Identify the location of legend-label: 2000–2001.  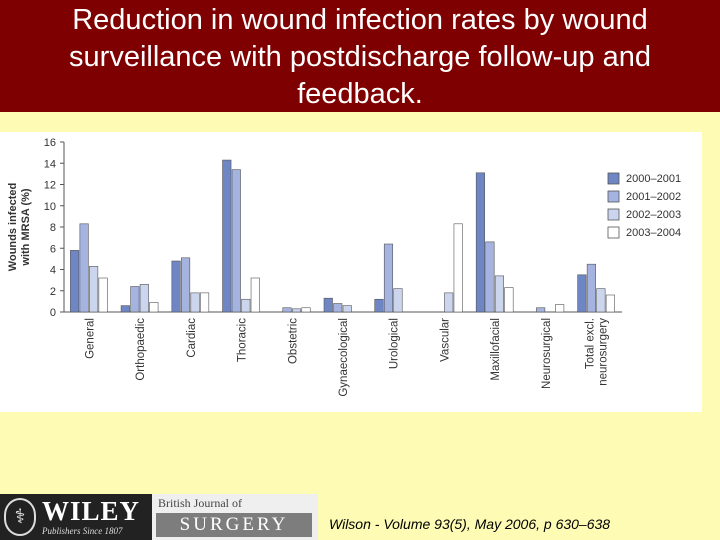
(653, 179).